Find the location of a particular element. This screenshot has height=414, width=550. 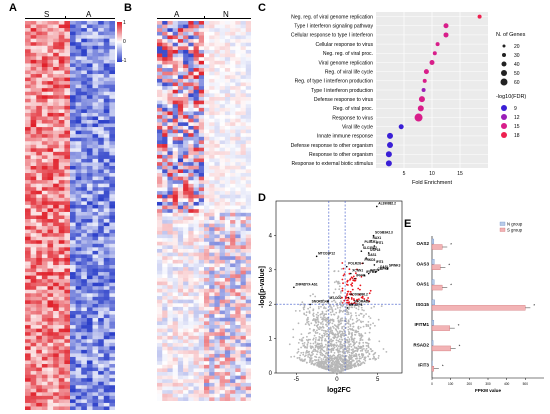

legend-s-swatch is located at coordinates (502, 229).